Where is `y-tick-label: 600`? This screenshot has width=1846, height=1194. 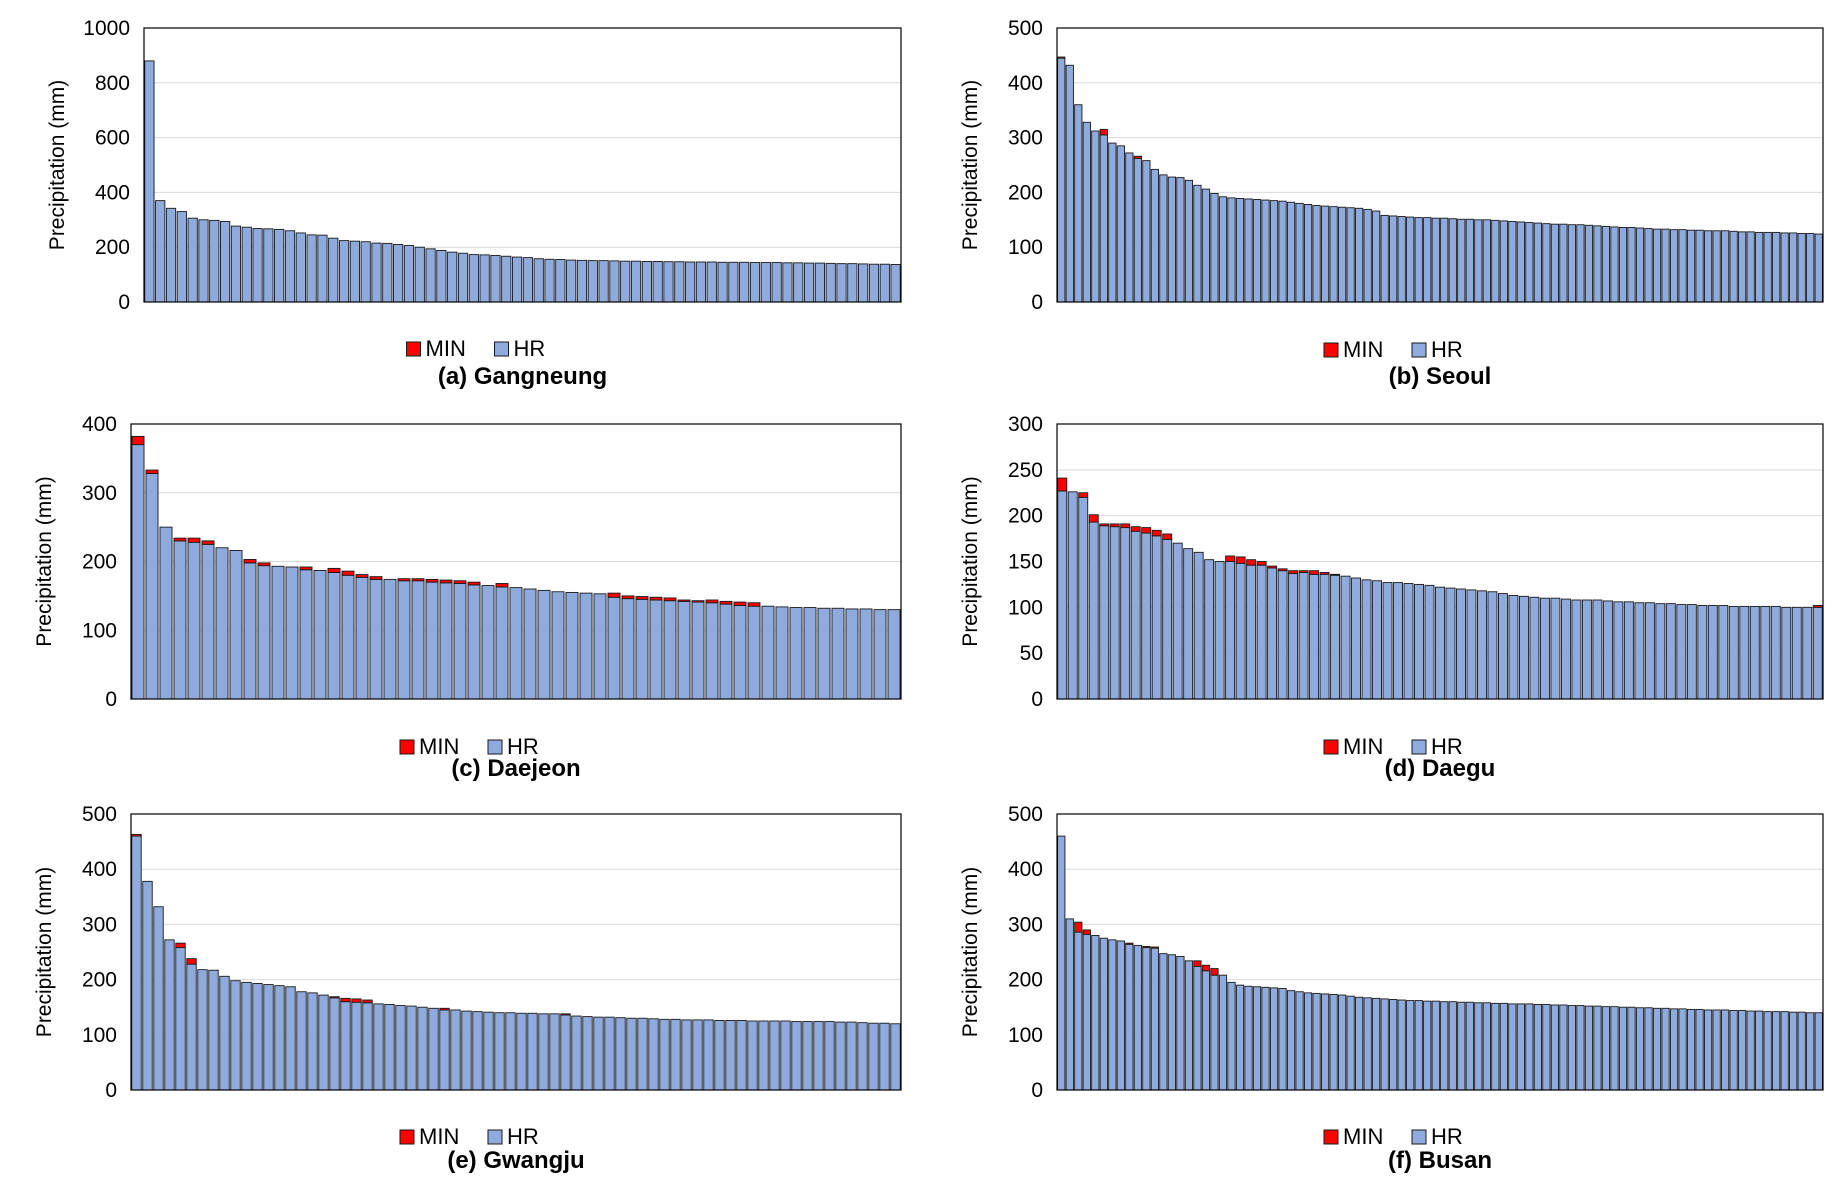 y-tick-label: 600 is located at coordinates (112, 138).